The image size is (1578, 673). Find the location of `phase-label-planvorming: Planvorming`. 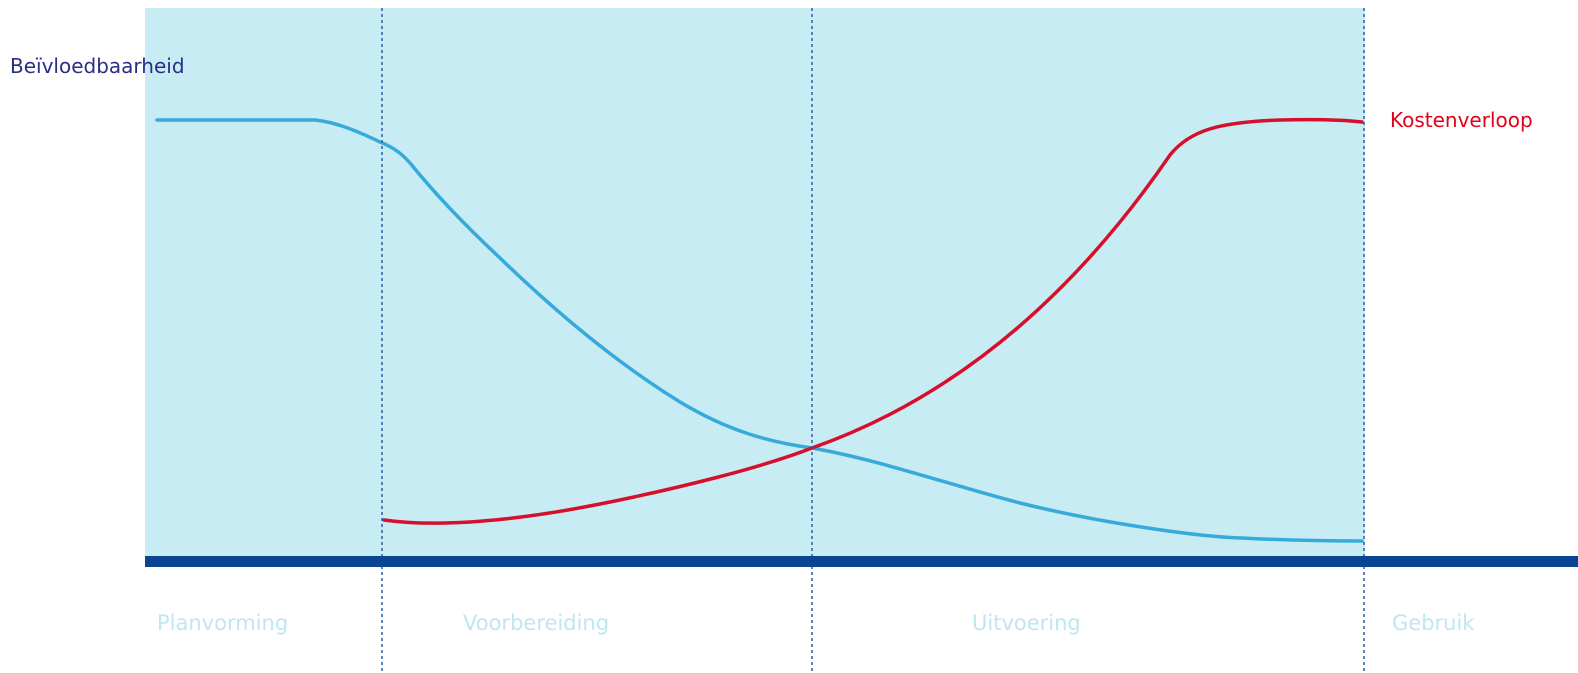

phase-label-planvorming: Planvorming is located at coordinates (223, 623).